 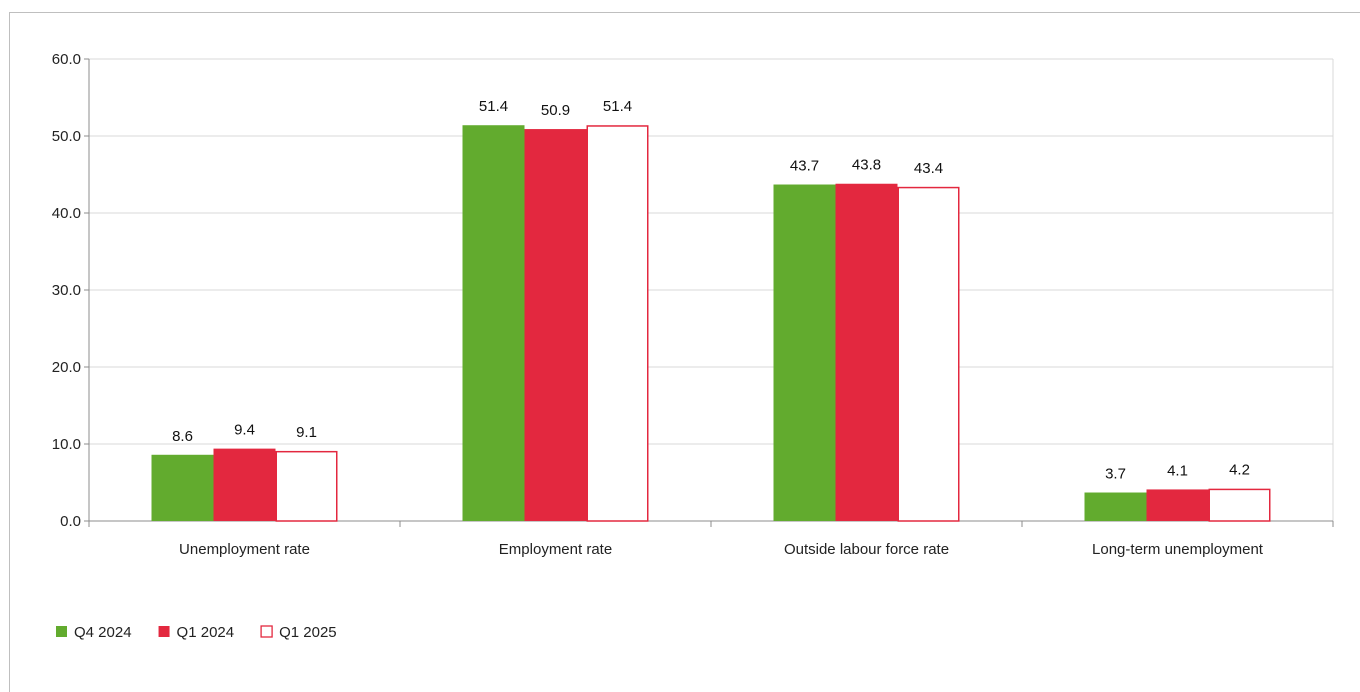 I want to click on data-label: 50.9, so click(x=555, y=110).